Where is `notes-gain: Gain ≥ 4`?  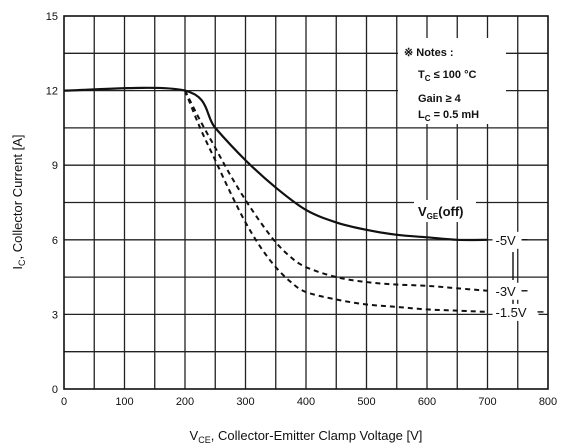
notes-gain: Gain ≥ 4 is located at coordinates (440, 99).